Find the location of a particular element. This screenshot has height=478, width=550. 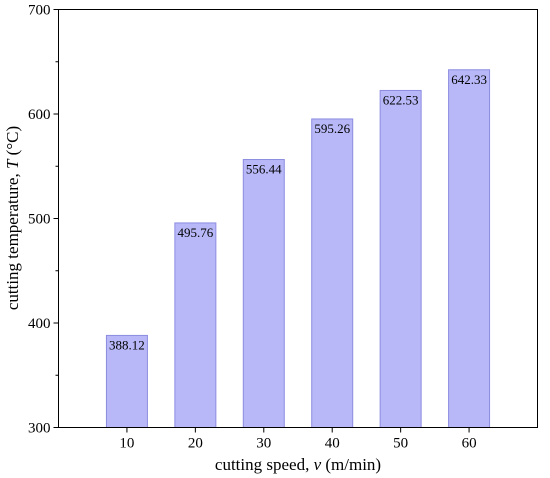

x-tick-label-30: 30 is located at coordinates (263, 444).